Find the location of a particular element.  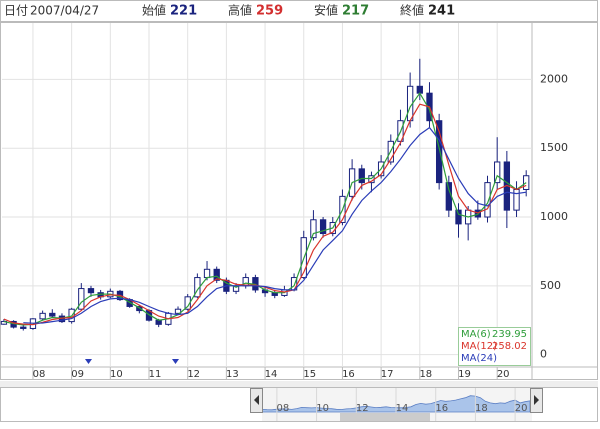

legend-value: 239.95 is located at coordinates (509, 334).